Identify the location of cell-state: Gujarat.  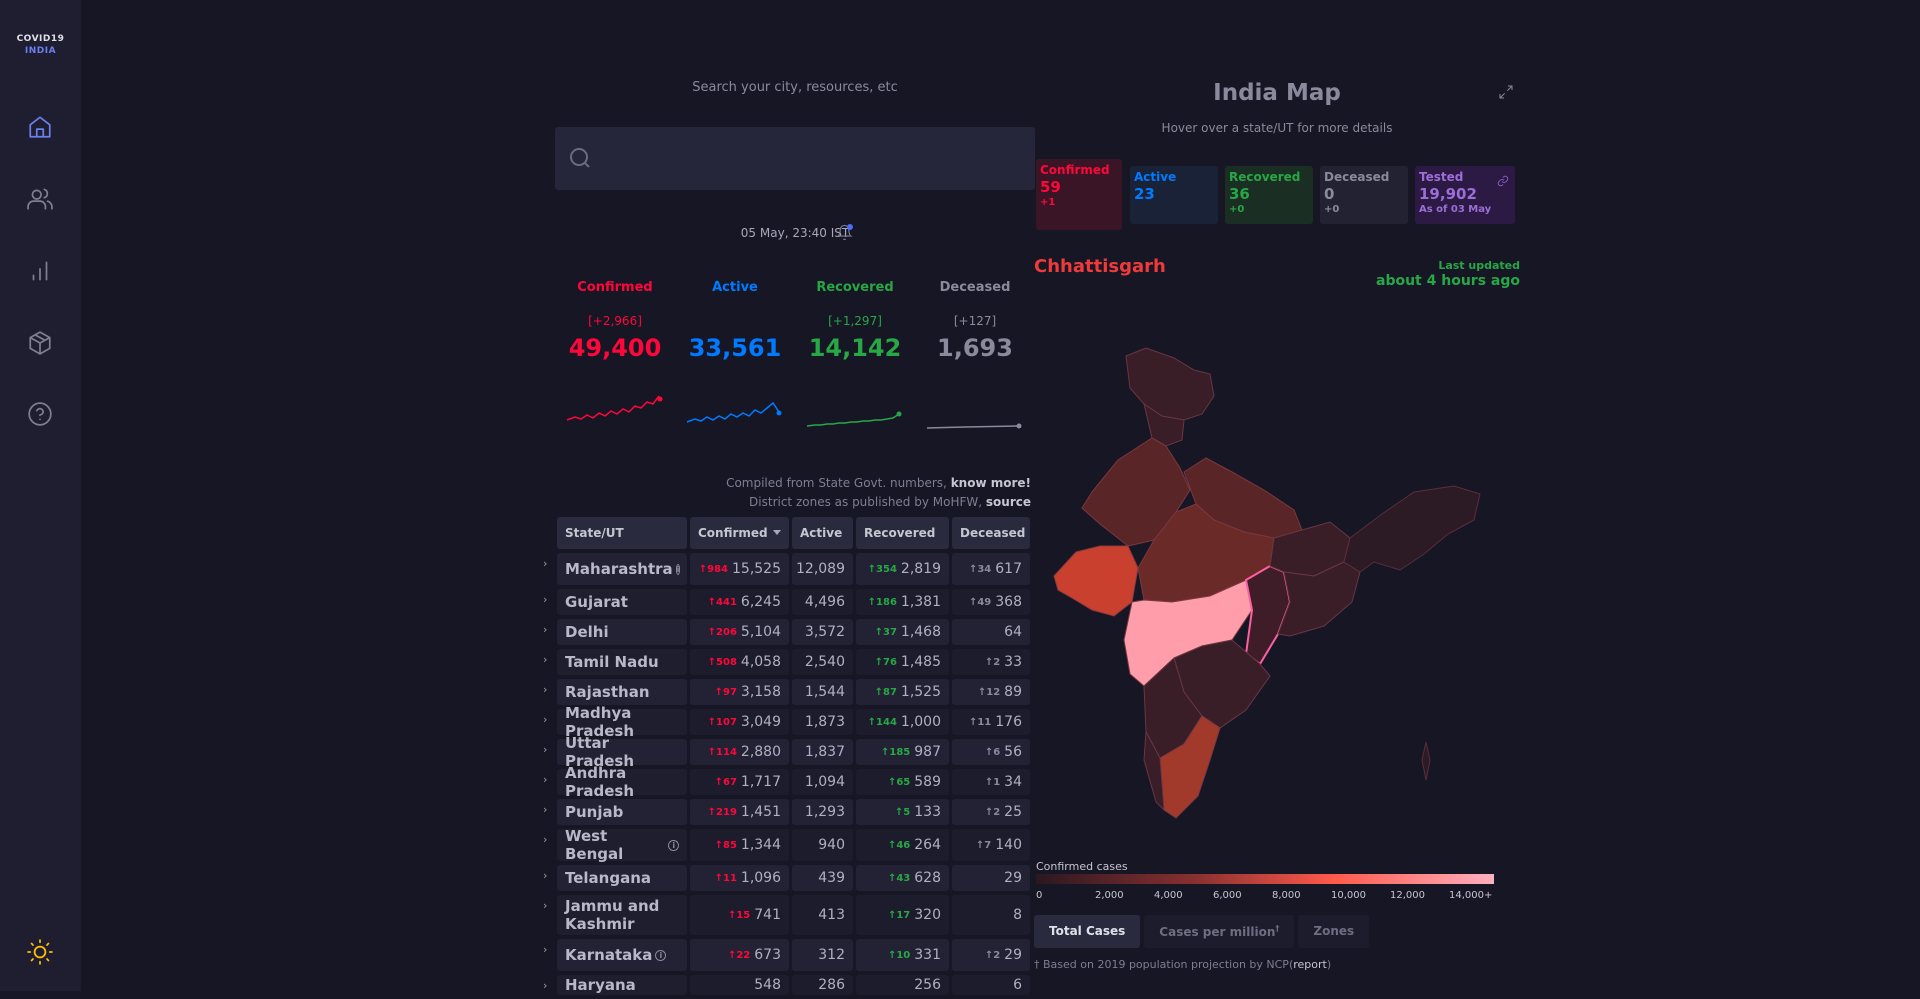
(622, 602).